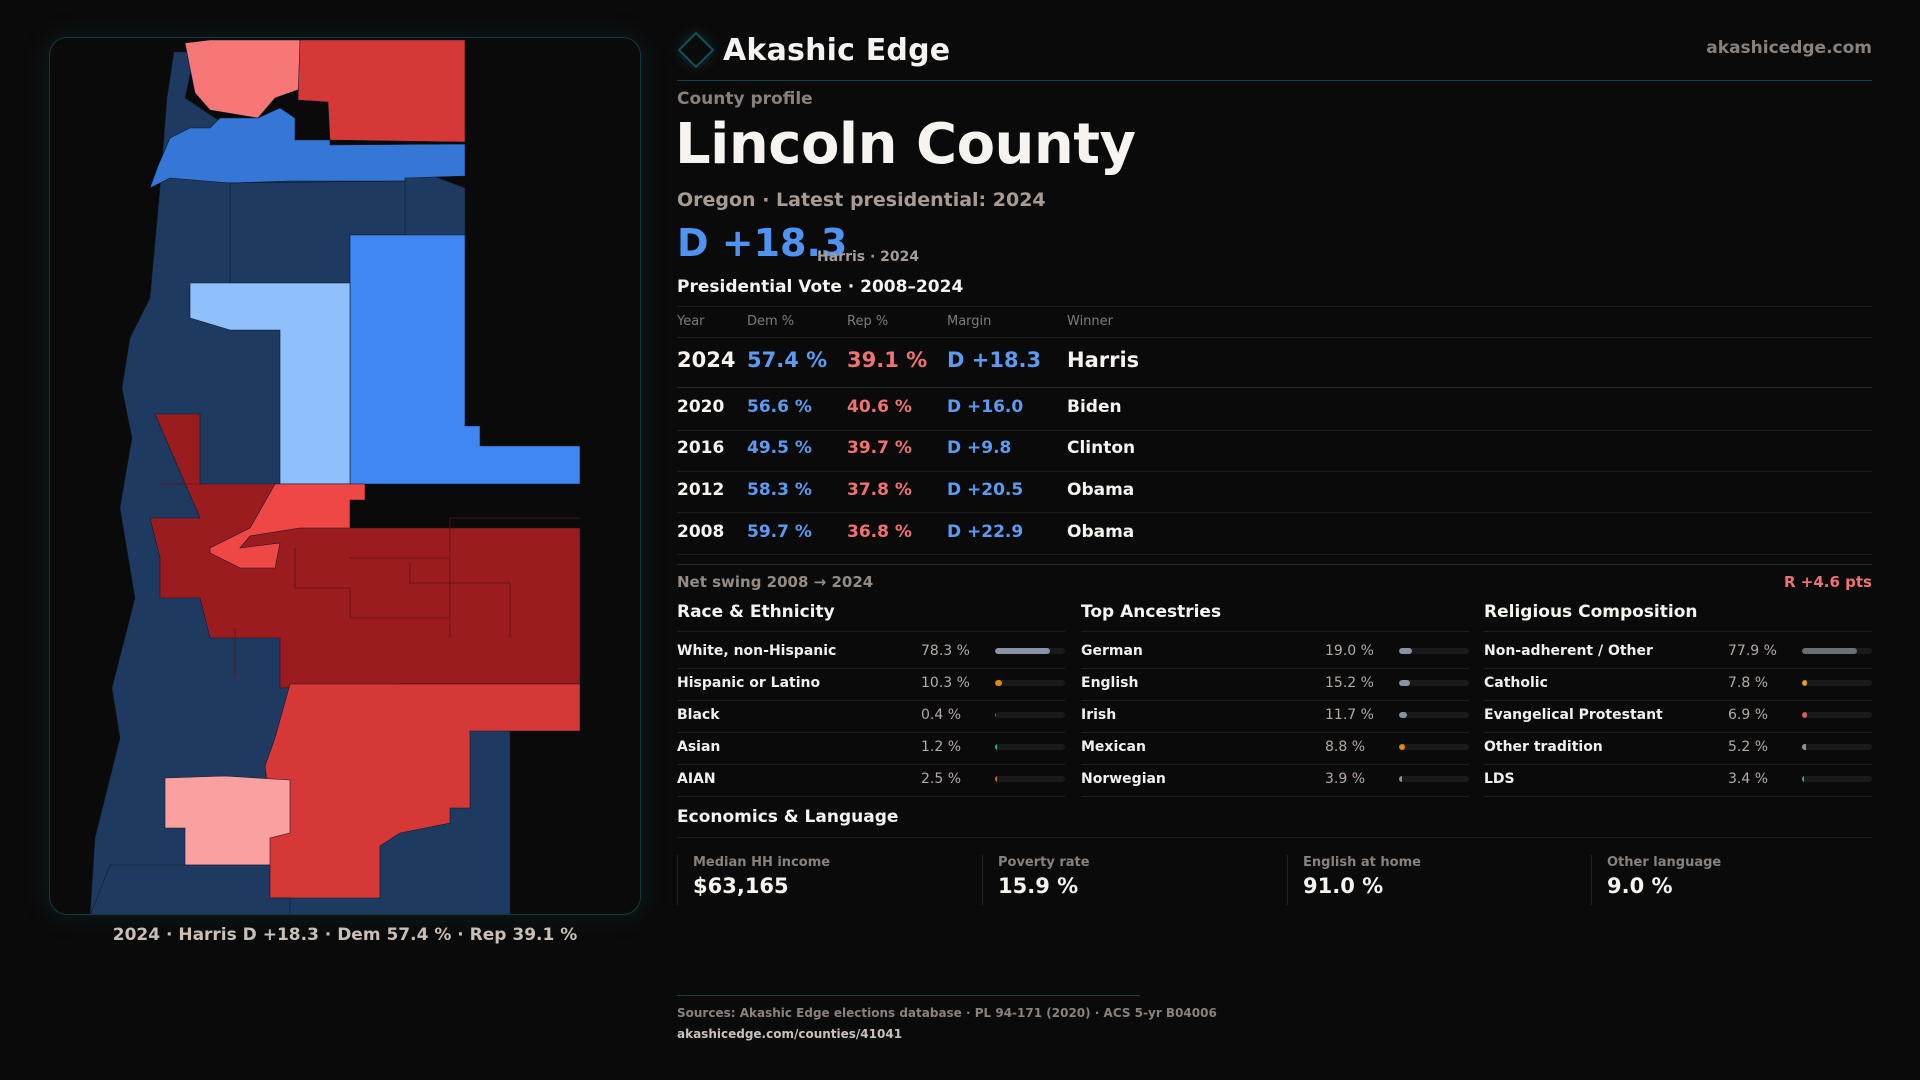  I want to click on demographic-row: Other tradition 5.2 %, so click(1678, 748).